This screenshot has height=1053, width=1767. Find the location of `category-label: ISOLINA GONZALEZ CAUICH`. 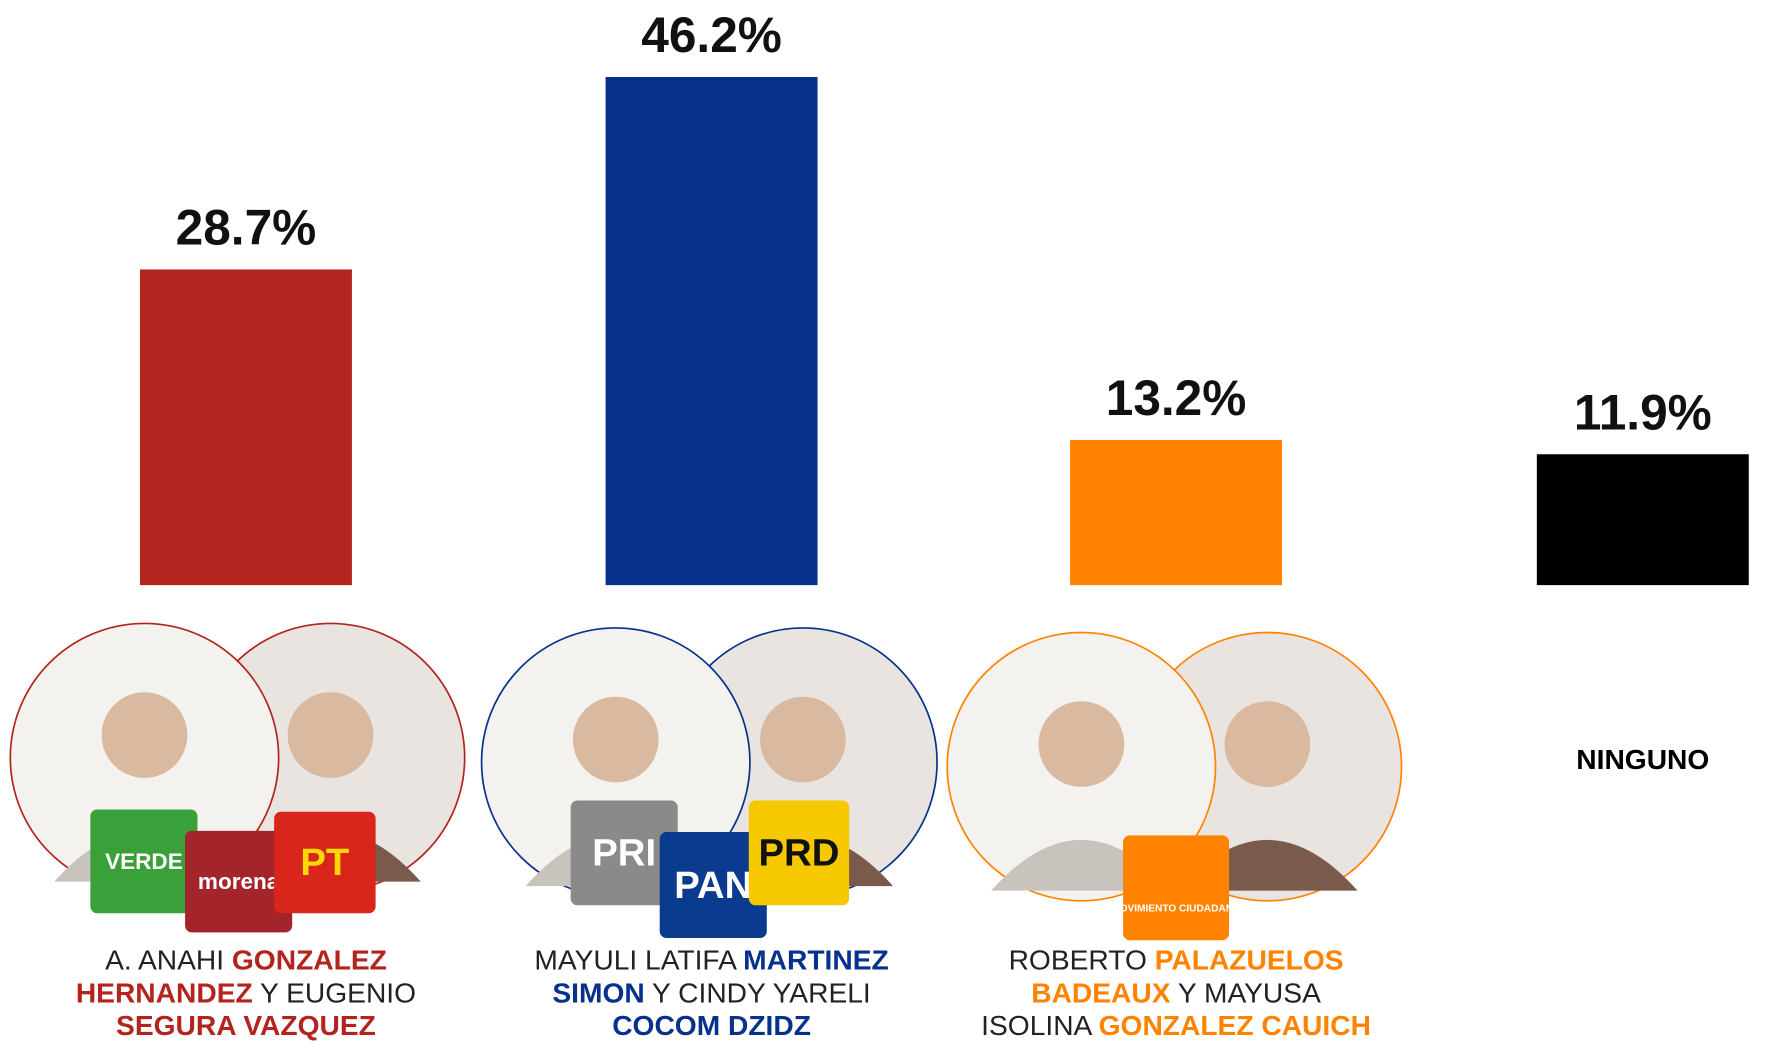

category-label: ISOLINA GONZALEZ CAUICH is located at coordinates (1176, 1025).